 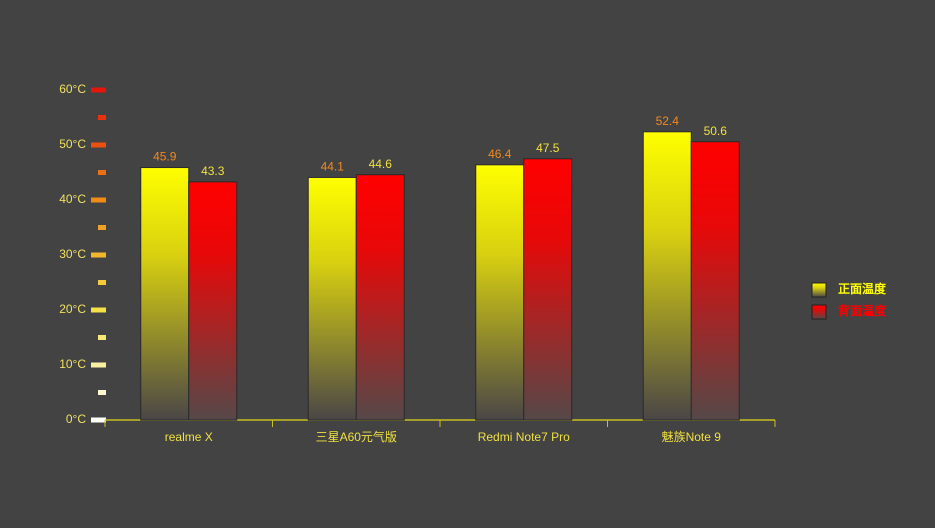 What do you see at coordinates (72, 254) in the screenshot?
I see `y-tick-label: 30°C` at bounding box center [72, 254].